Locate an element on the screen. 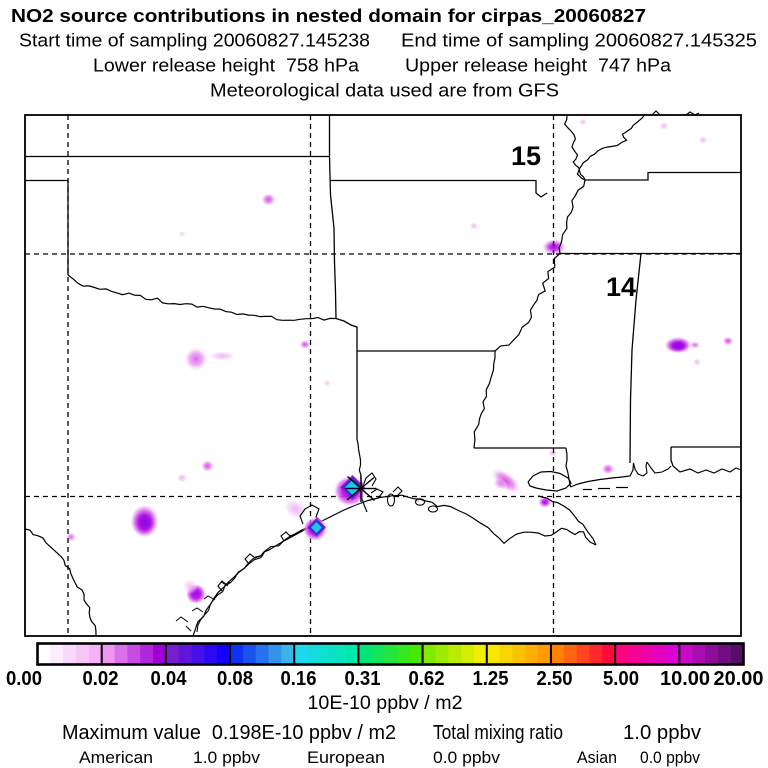 The height and width of the screenshot is (768, 768). svg-text: 14 is located at coordinates (621, 287).